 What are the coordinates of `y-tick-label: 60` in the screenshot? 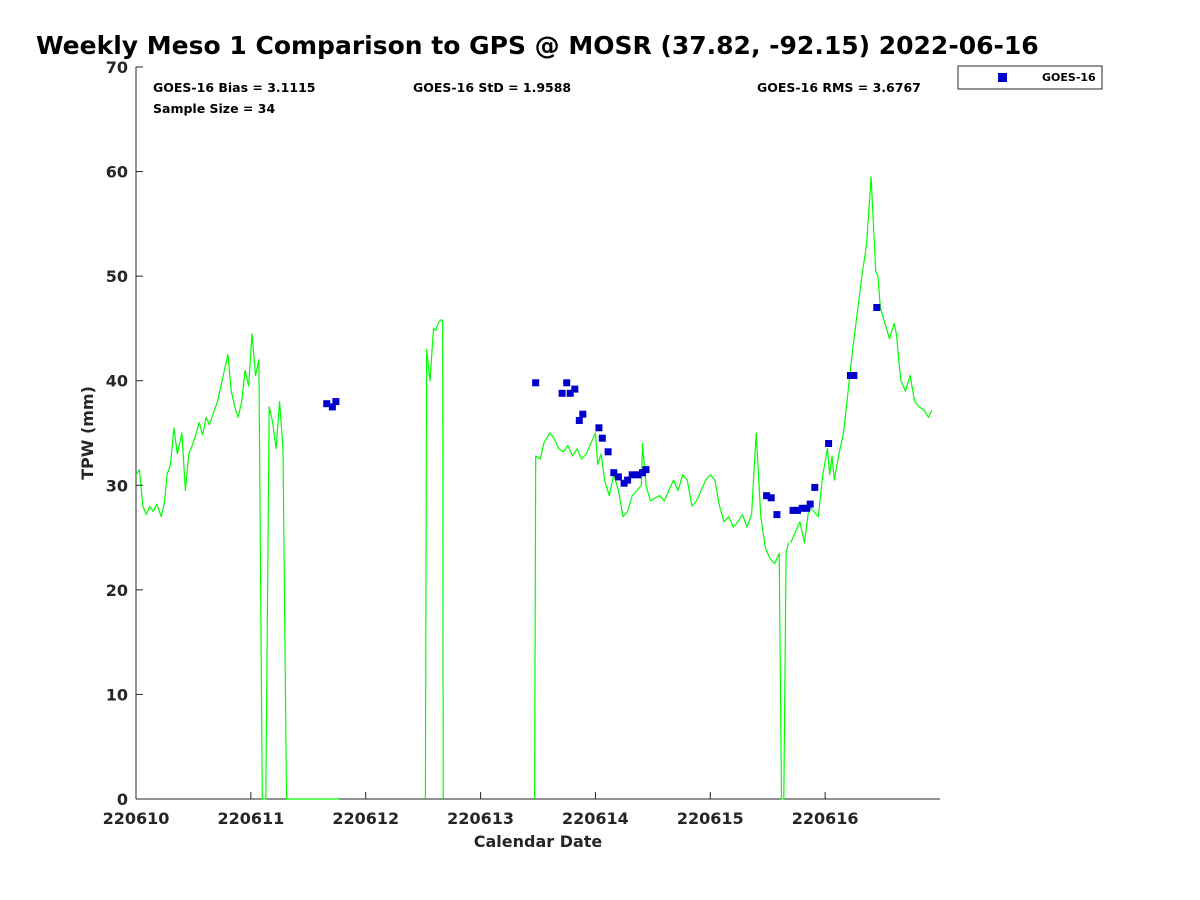 It's located at (117, 172).